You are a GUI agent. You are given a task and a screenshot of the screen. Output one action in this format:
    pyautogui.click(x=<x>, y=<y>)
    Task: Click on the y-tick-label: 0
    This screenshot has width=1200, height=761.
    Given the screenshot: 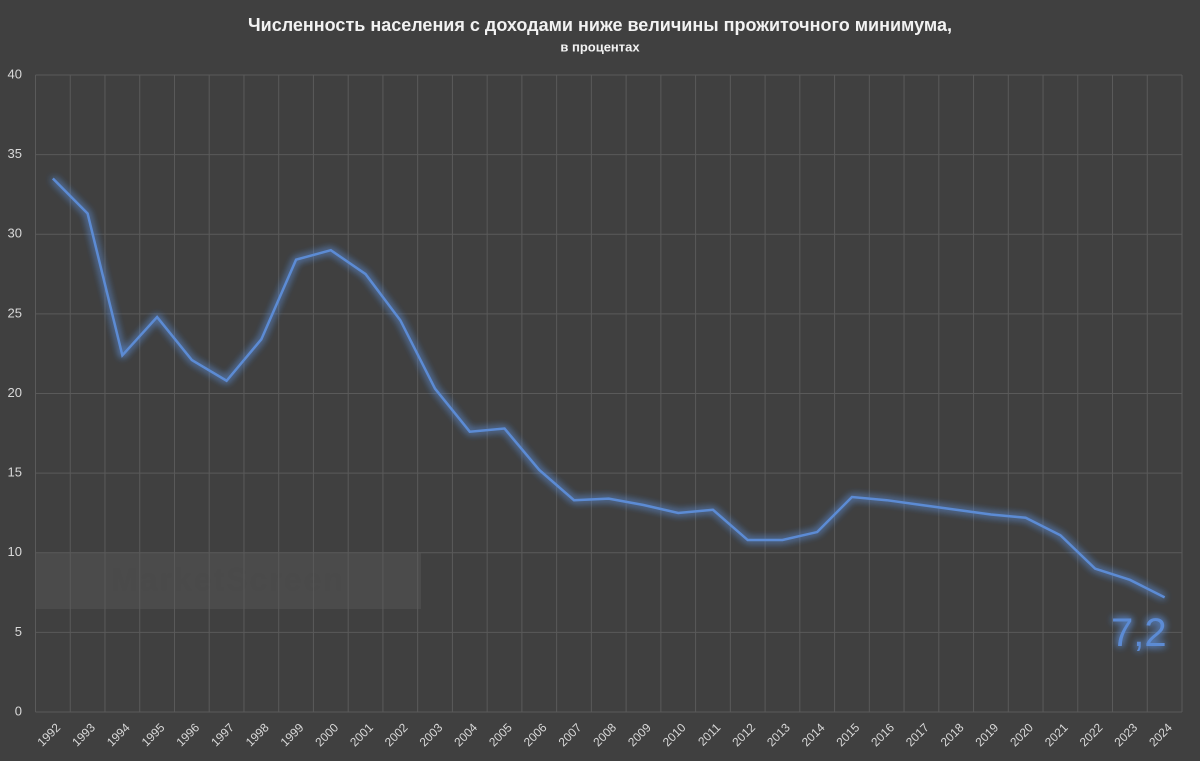 What is the action you would take?
    pyautogui.click(x=18, y=710)
    